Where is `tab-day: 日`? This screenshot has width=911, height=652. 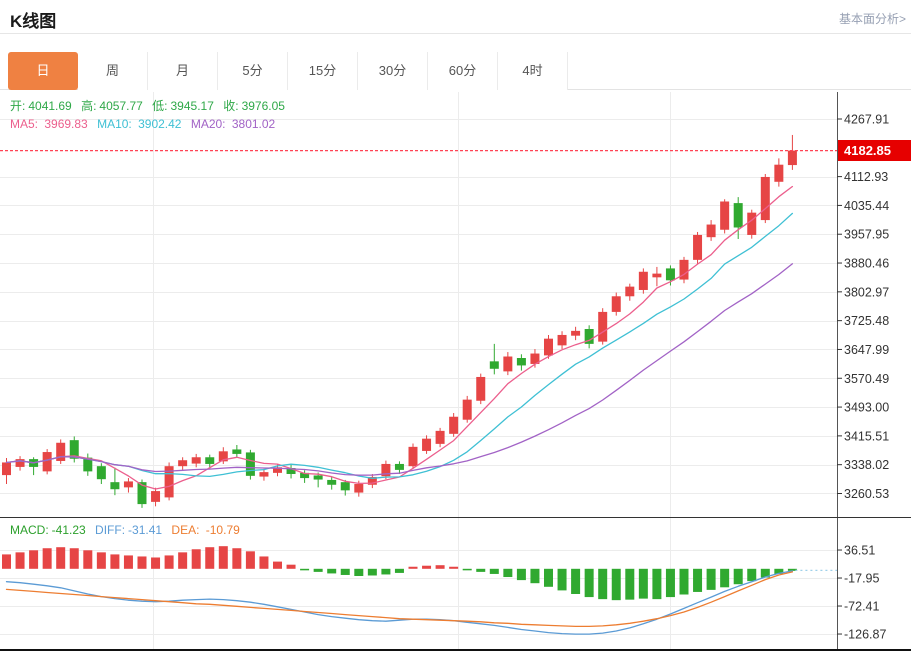
tab-day: 日 is located at coordinates (43, 71).